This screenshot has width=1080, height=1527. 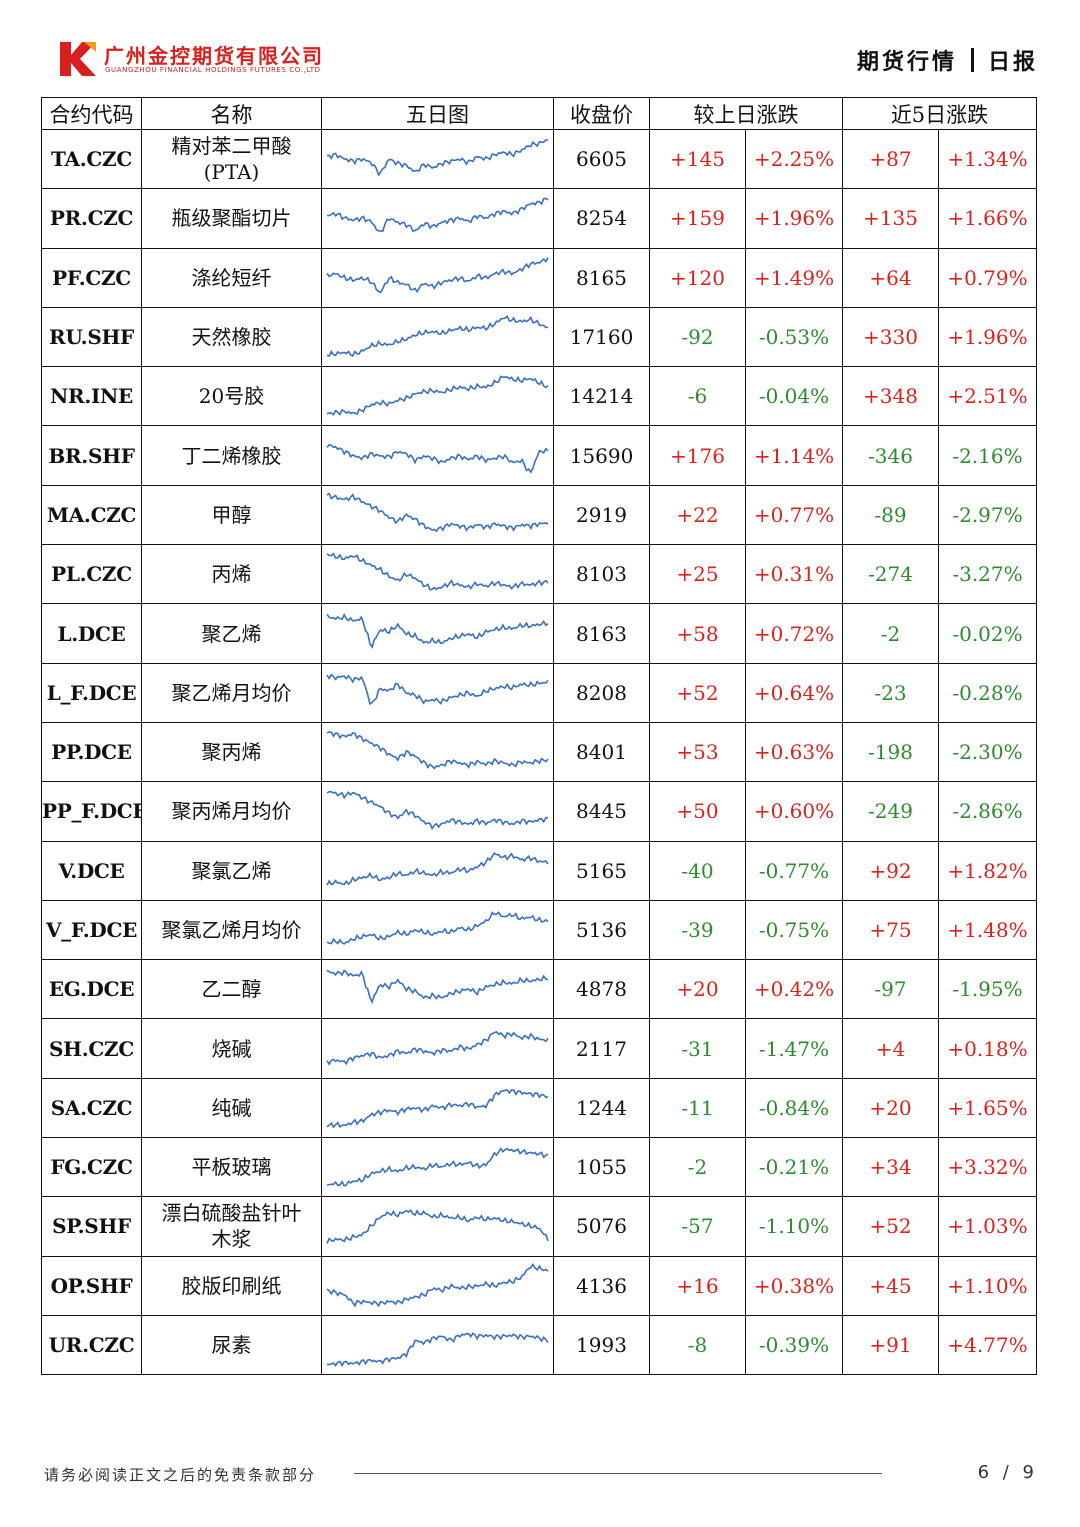 I want to click on close-price: 8163, so click(x=601, y=633).